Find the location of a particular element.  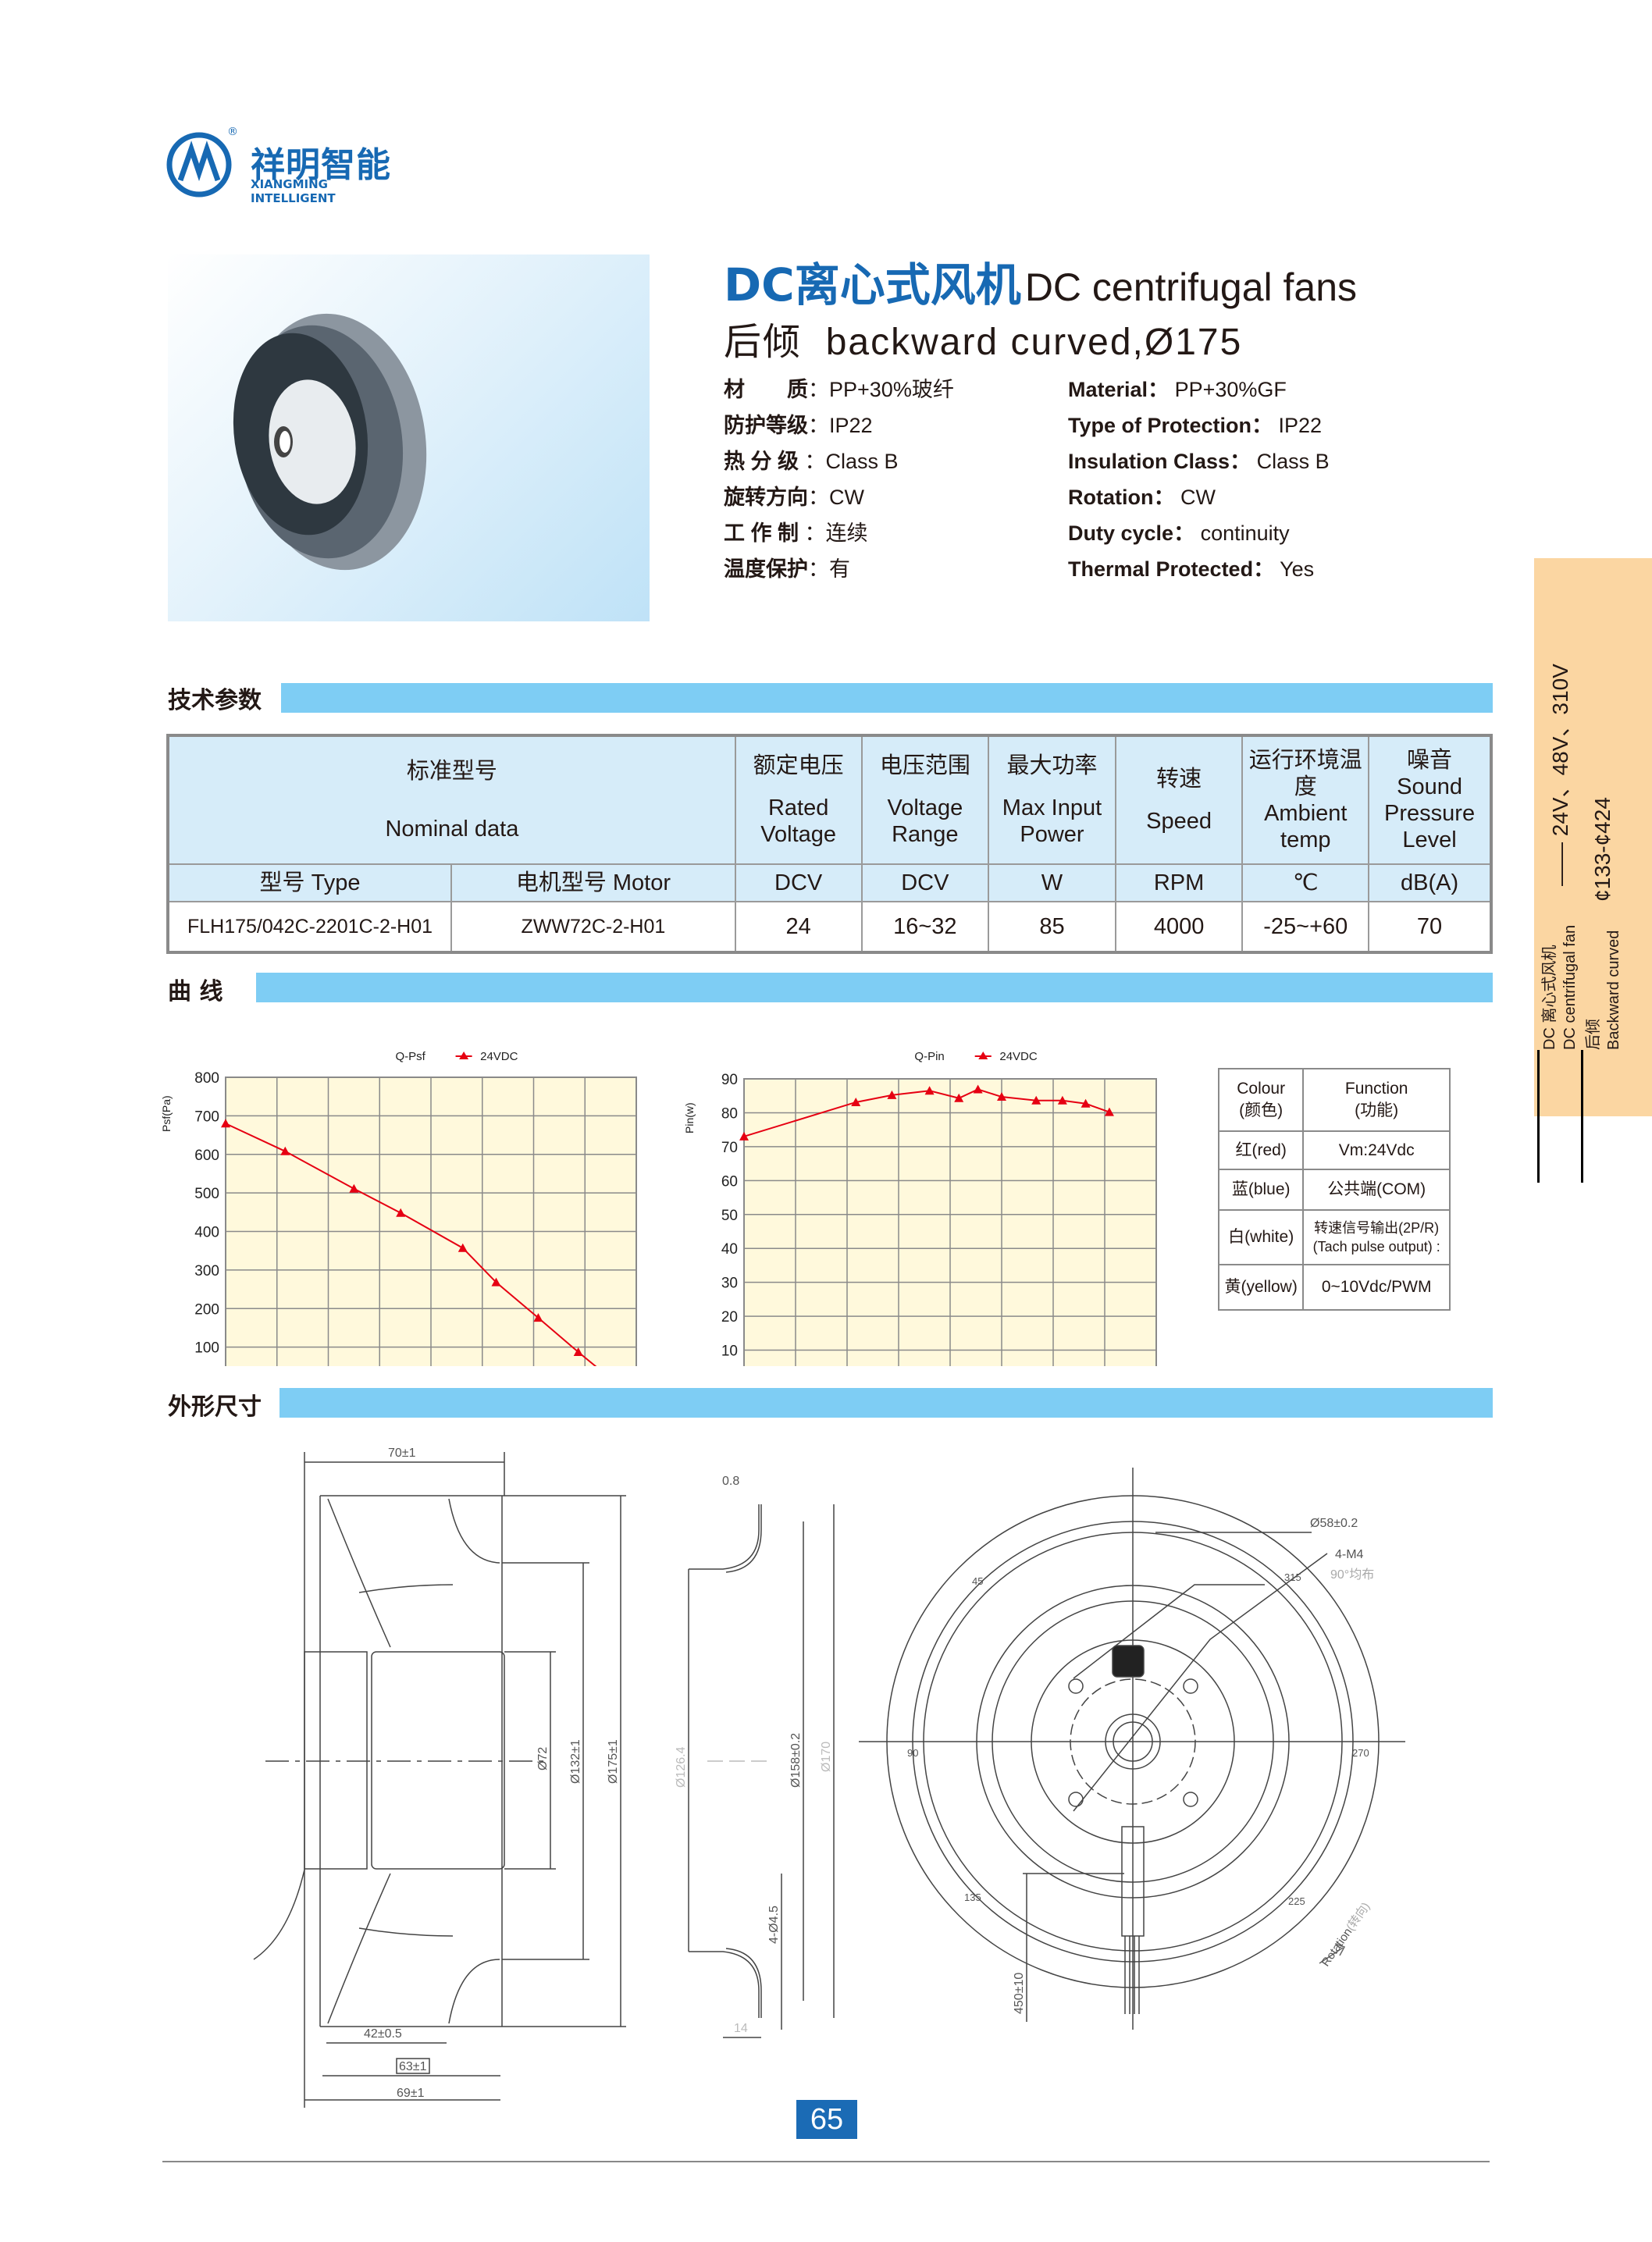

y-tick-label: 10 is located at coordinates (729, 1351).